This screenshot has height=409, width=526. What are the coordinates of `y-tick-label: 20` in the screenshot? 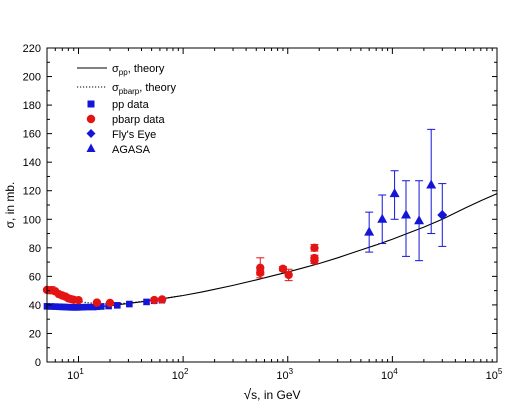 It's located at (35, 334).